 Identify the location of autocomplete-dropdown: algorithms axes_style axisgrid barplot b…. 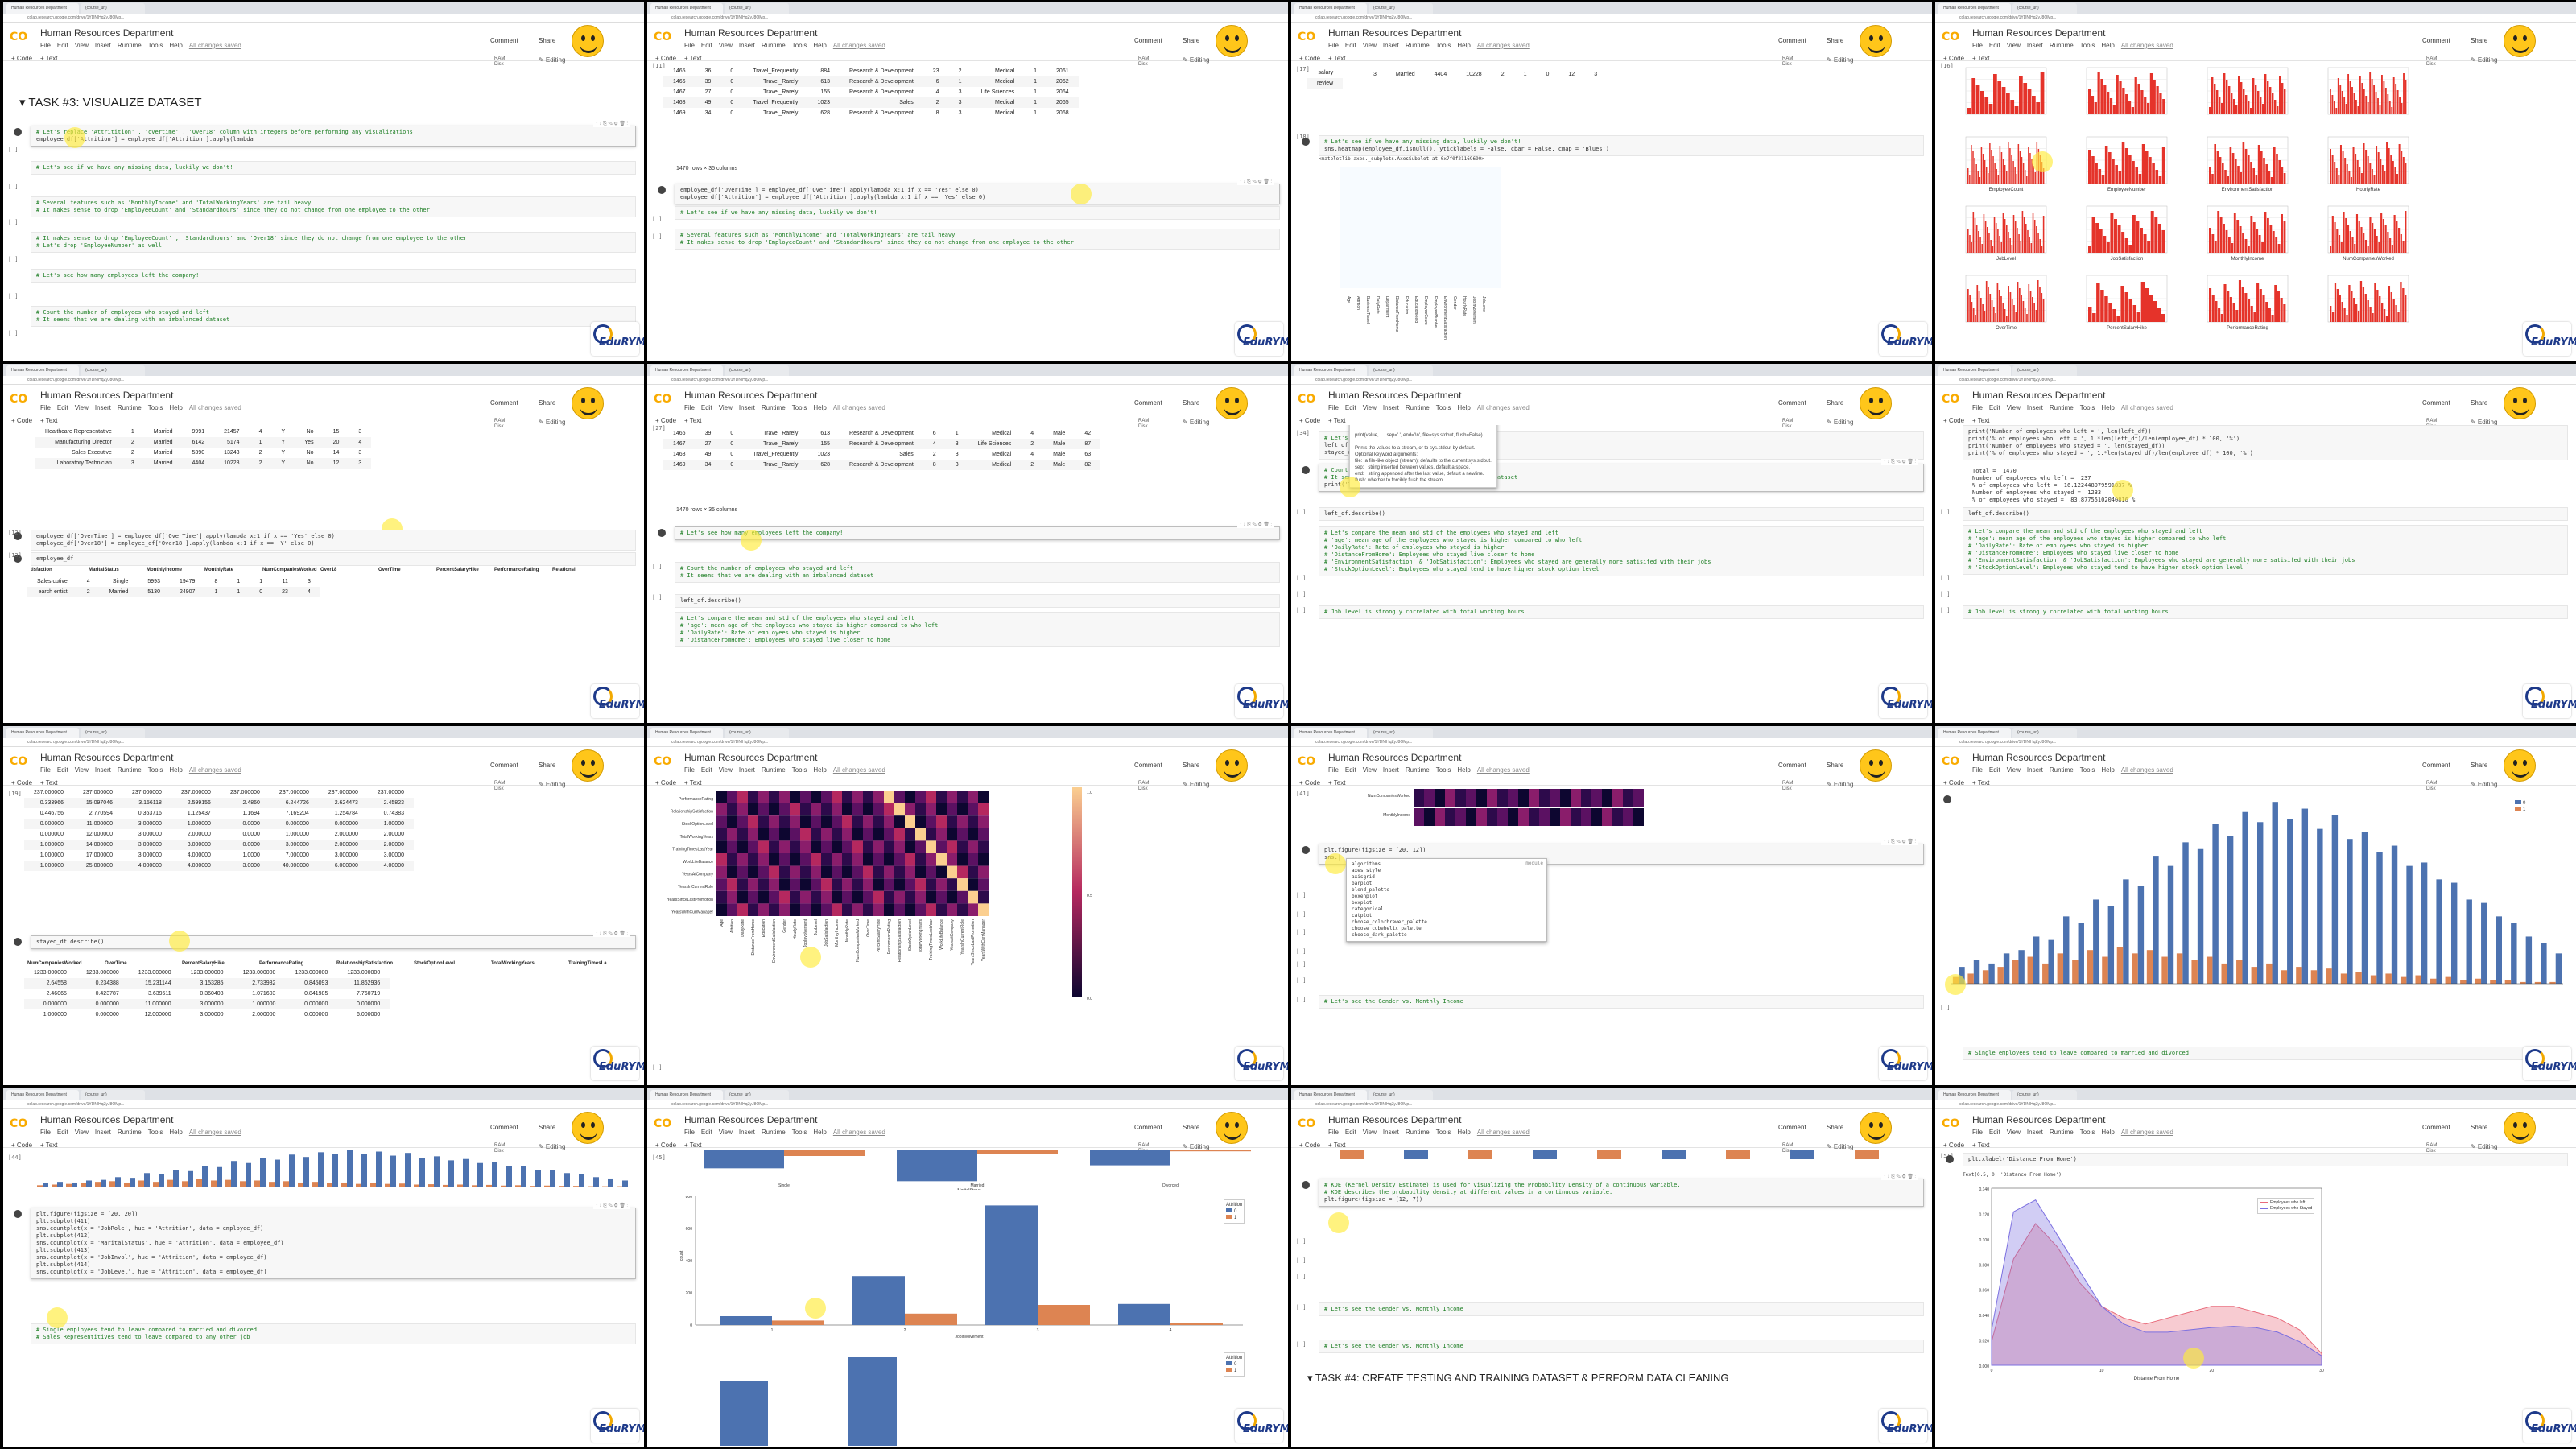
(1446, 900).